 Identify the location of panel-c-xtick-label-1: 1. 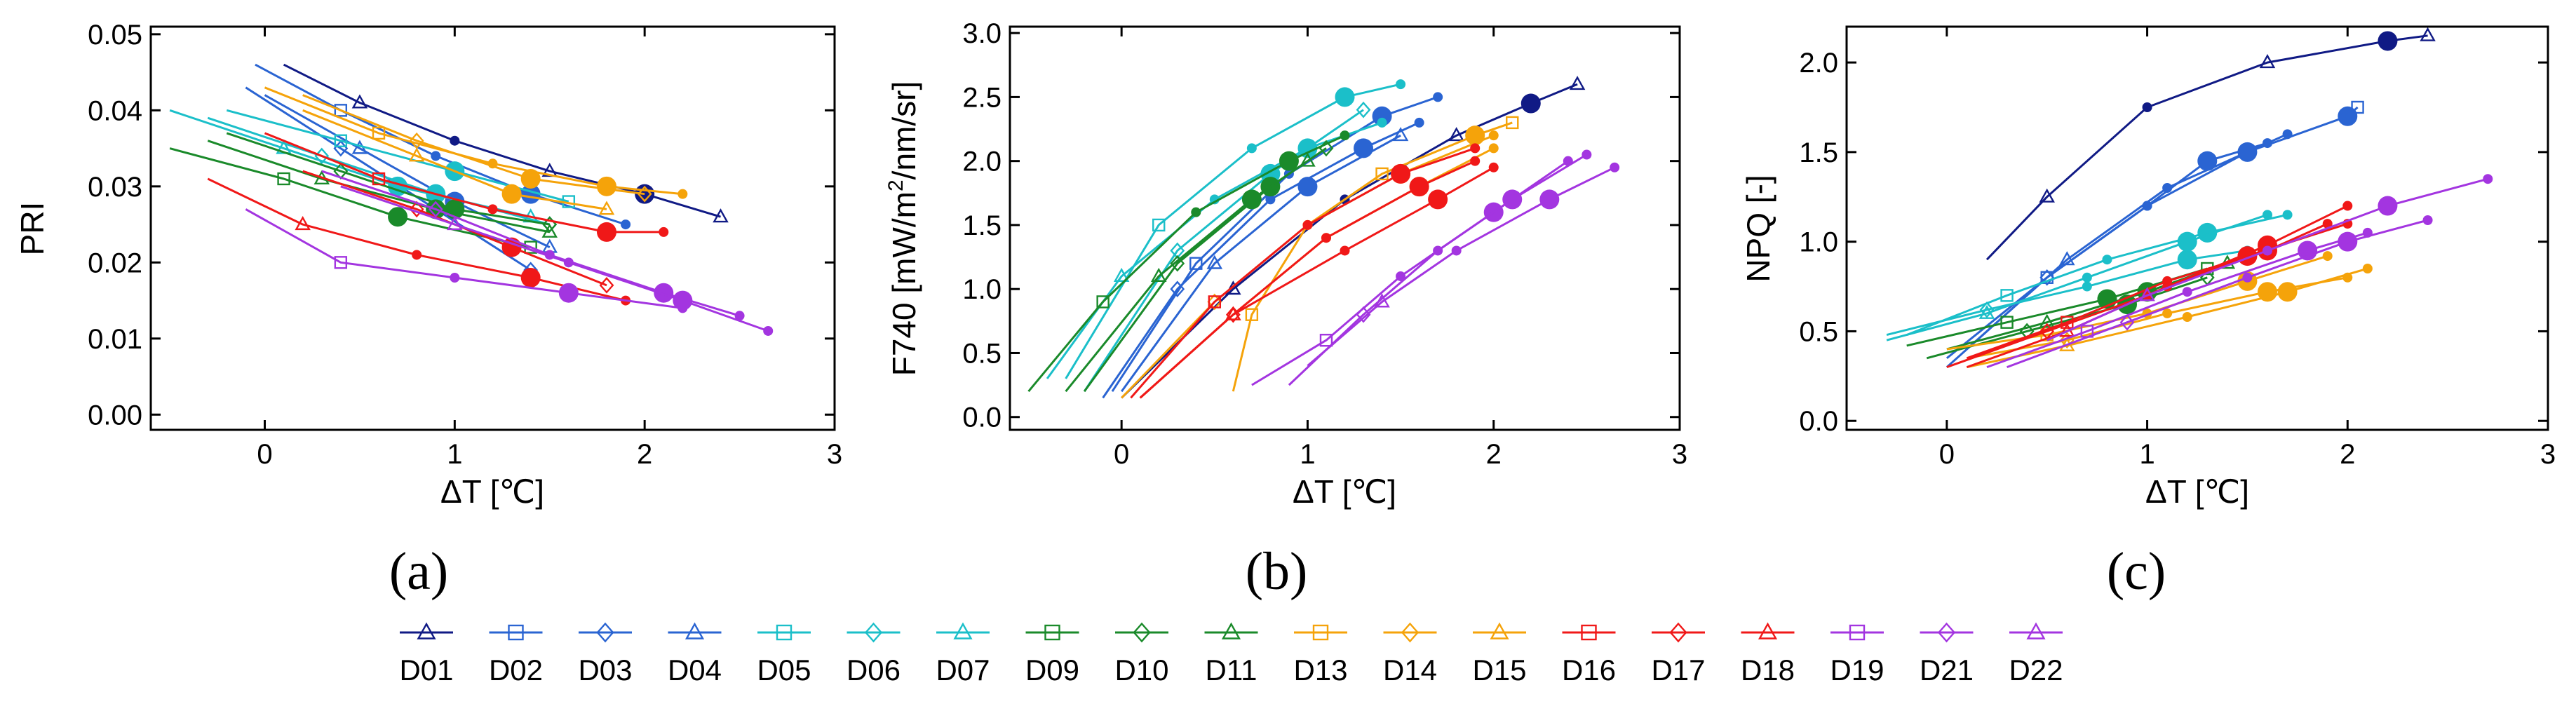
(2146, 454).